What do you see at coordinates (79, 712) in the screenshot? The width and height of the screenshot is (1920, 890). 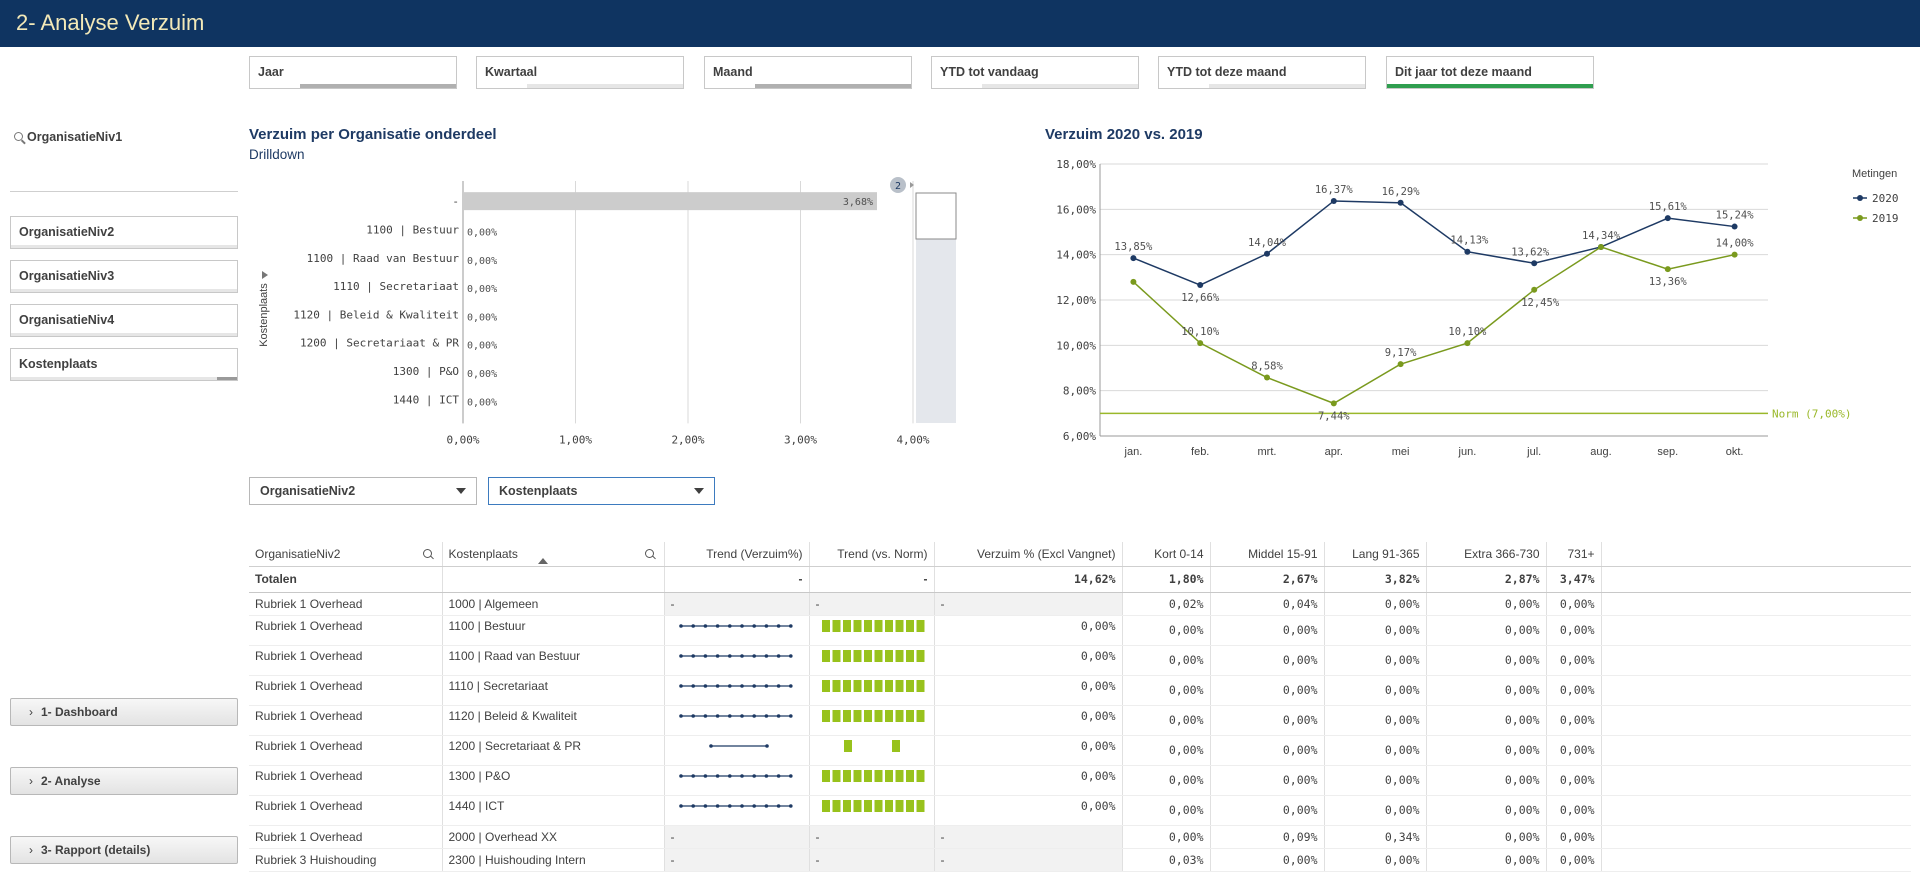 I see `nav-label: 1- Dashboard` at bounding box center [79, 712].